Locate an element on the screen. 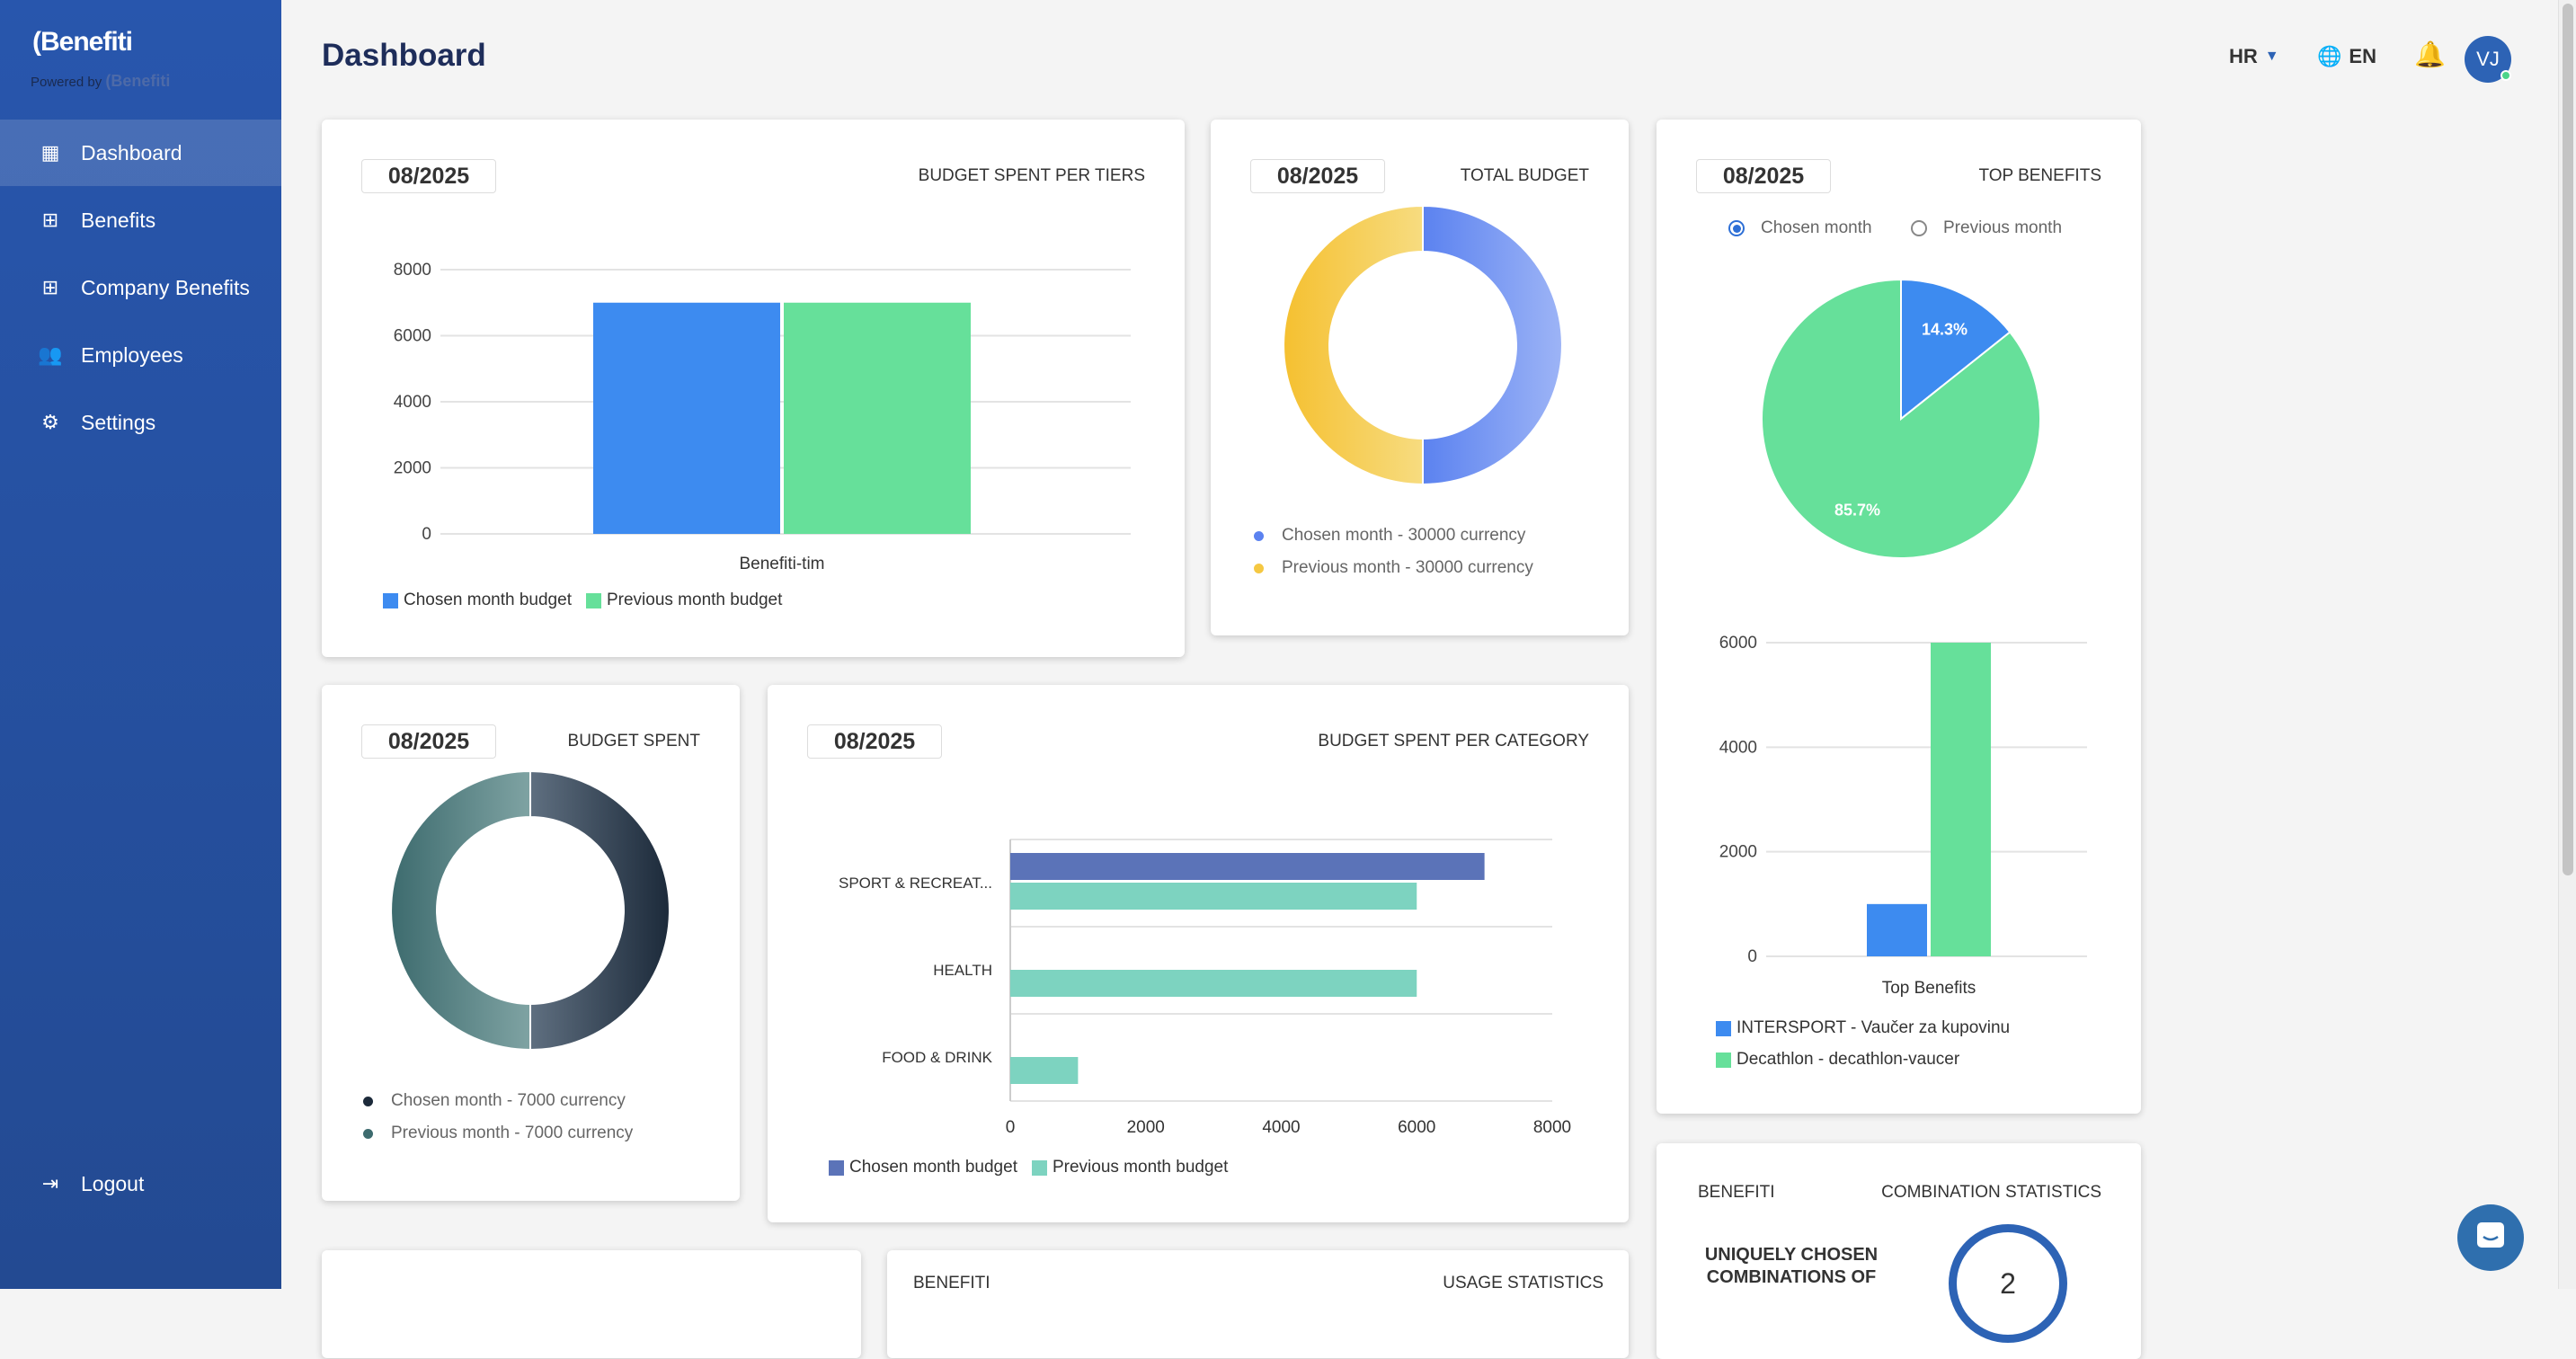 The width and height of the screenshot is (2576, 1359). powered-logo: (Benefiti is located at coordinates (138, 81).